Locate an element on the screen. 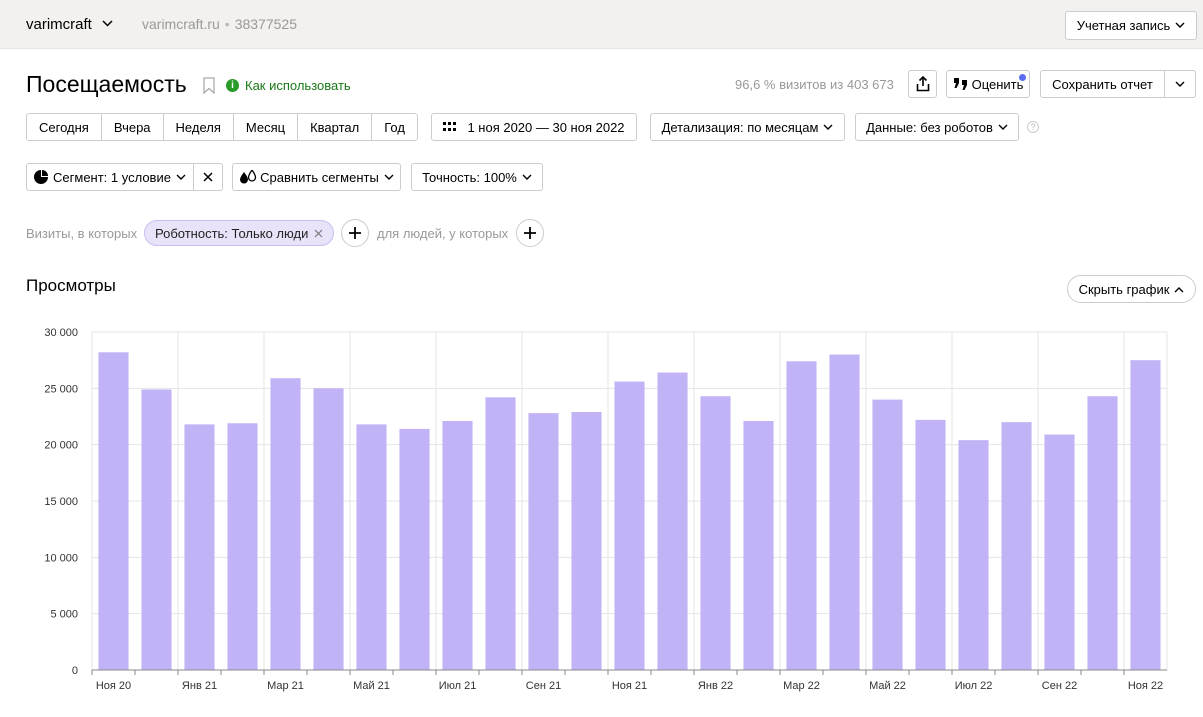 The width and height of the screenshot is (1203, 717). data-filter-label: Данные: без роботов is located at coordinates (929, 127).